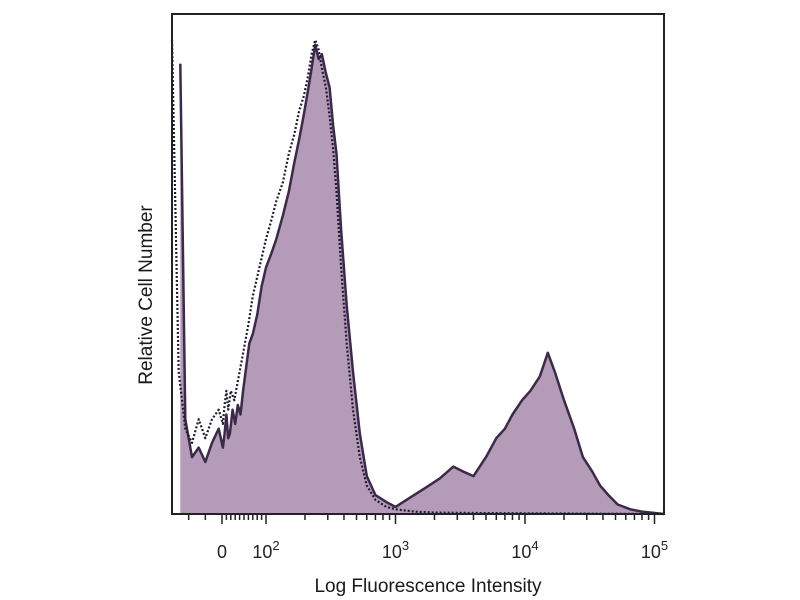 This screenshot has width=800, height=600. I want to click on x-tick-label: 10³, so click(395, 550).